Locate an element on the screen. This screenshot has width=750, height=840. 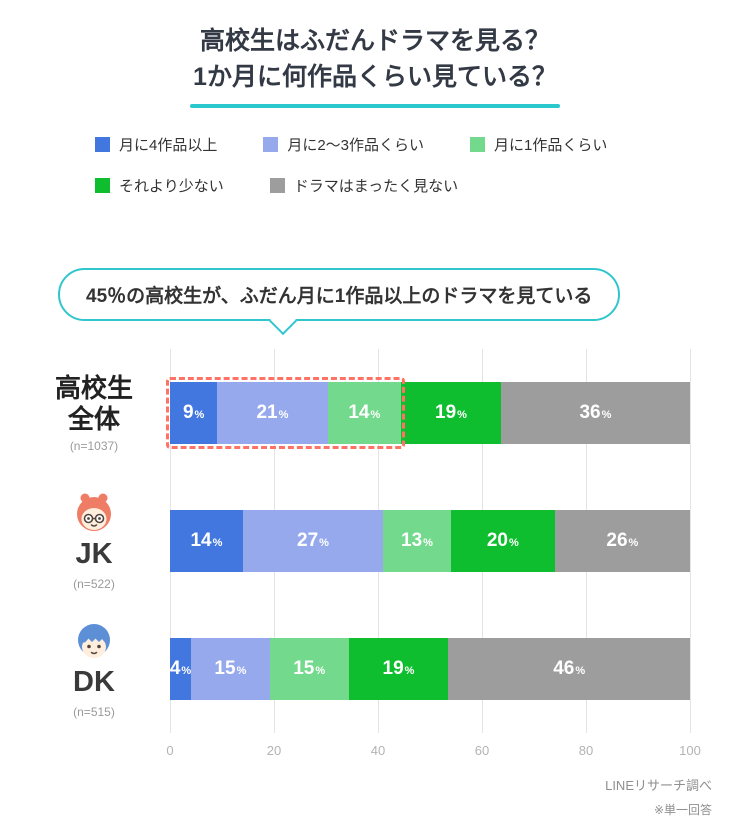
segment-value: 21 is located at coordinates (267, 412).